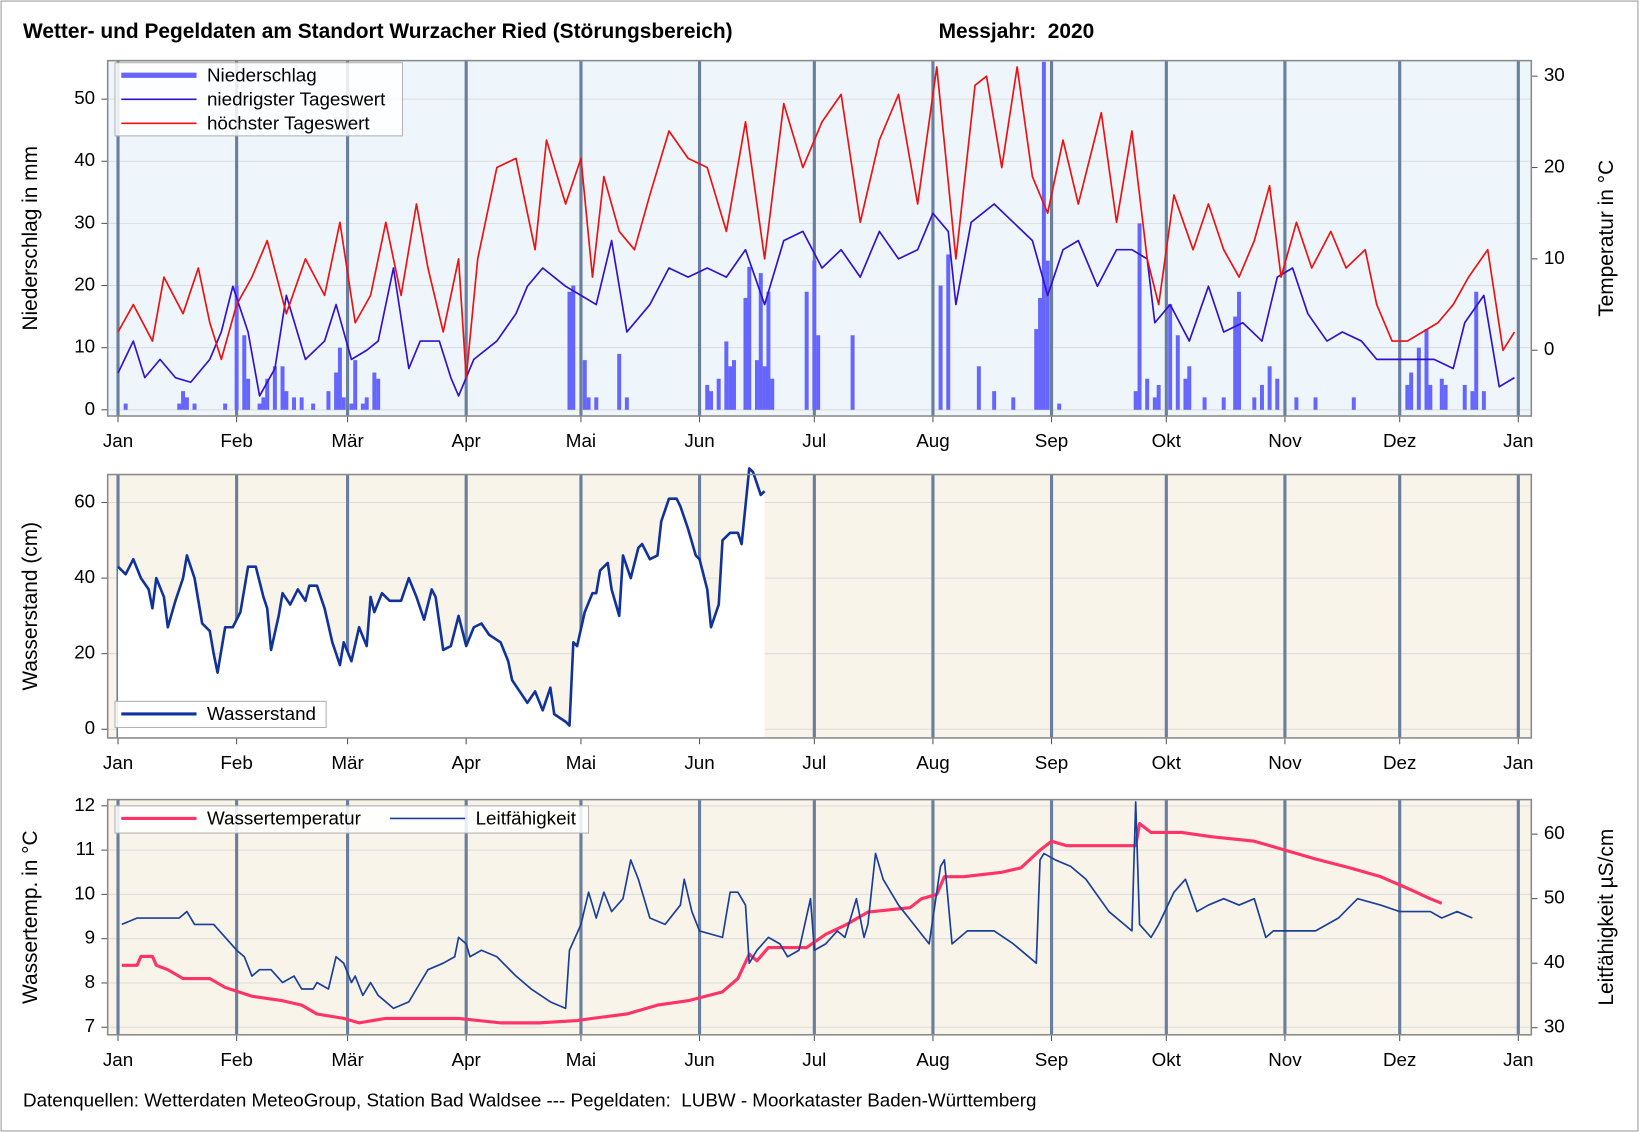 This screenshot has width=1639, height=1132. Describe the element at coordinates (288, 122) in the screenshot. I see `legend-label: höchster Tageswert` at that location.